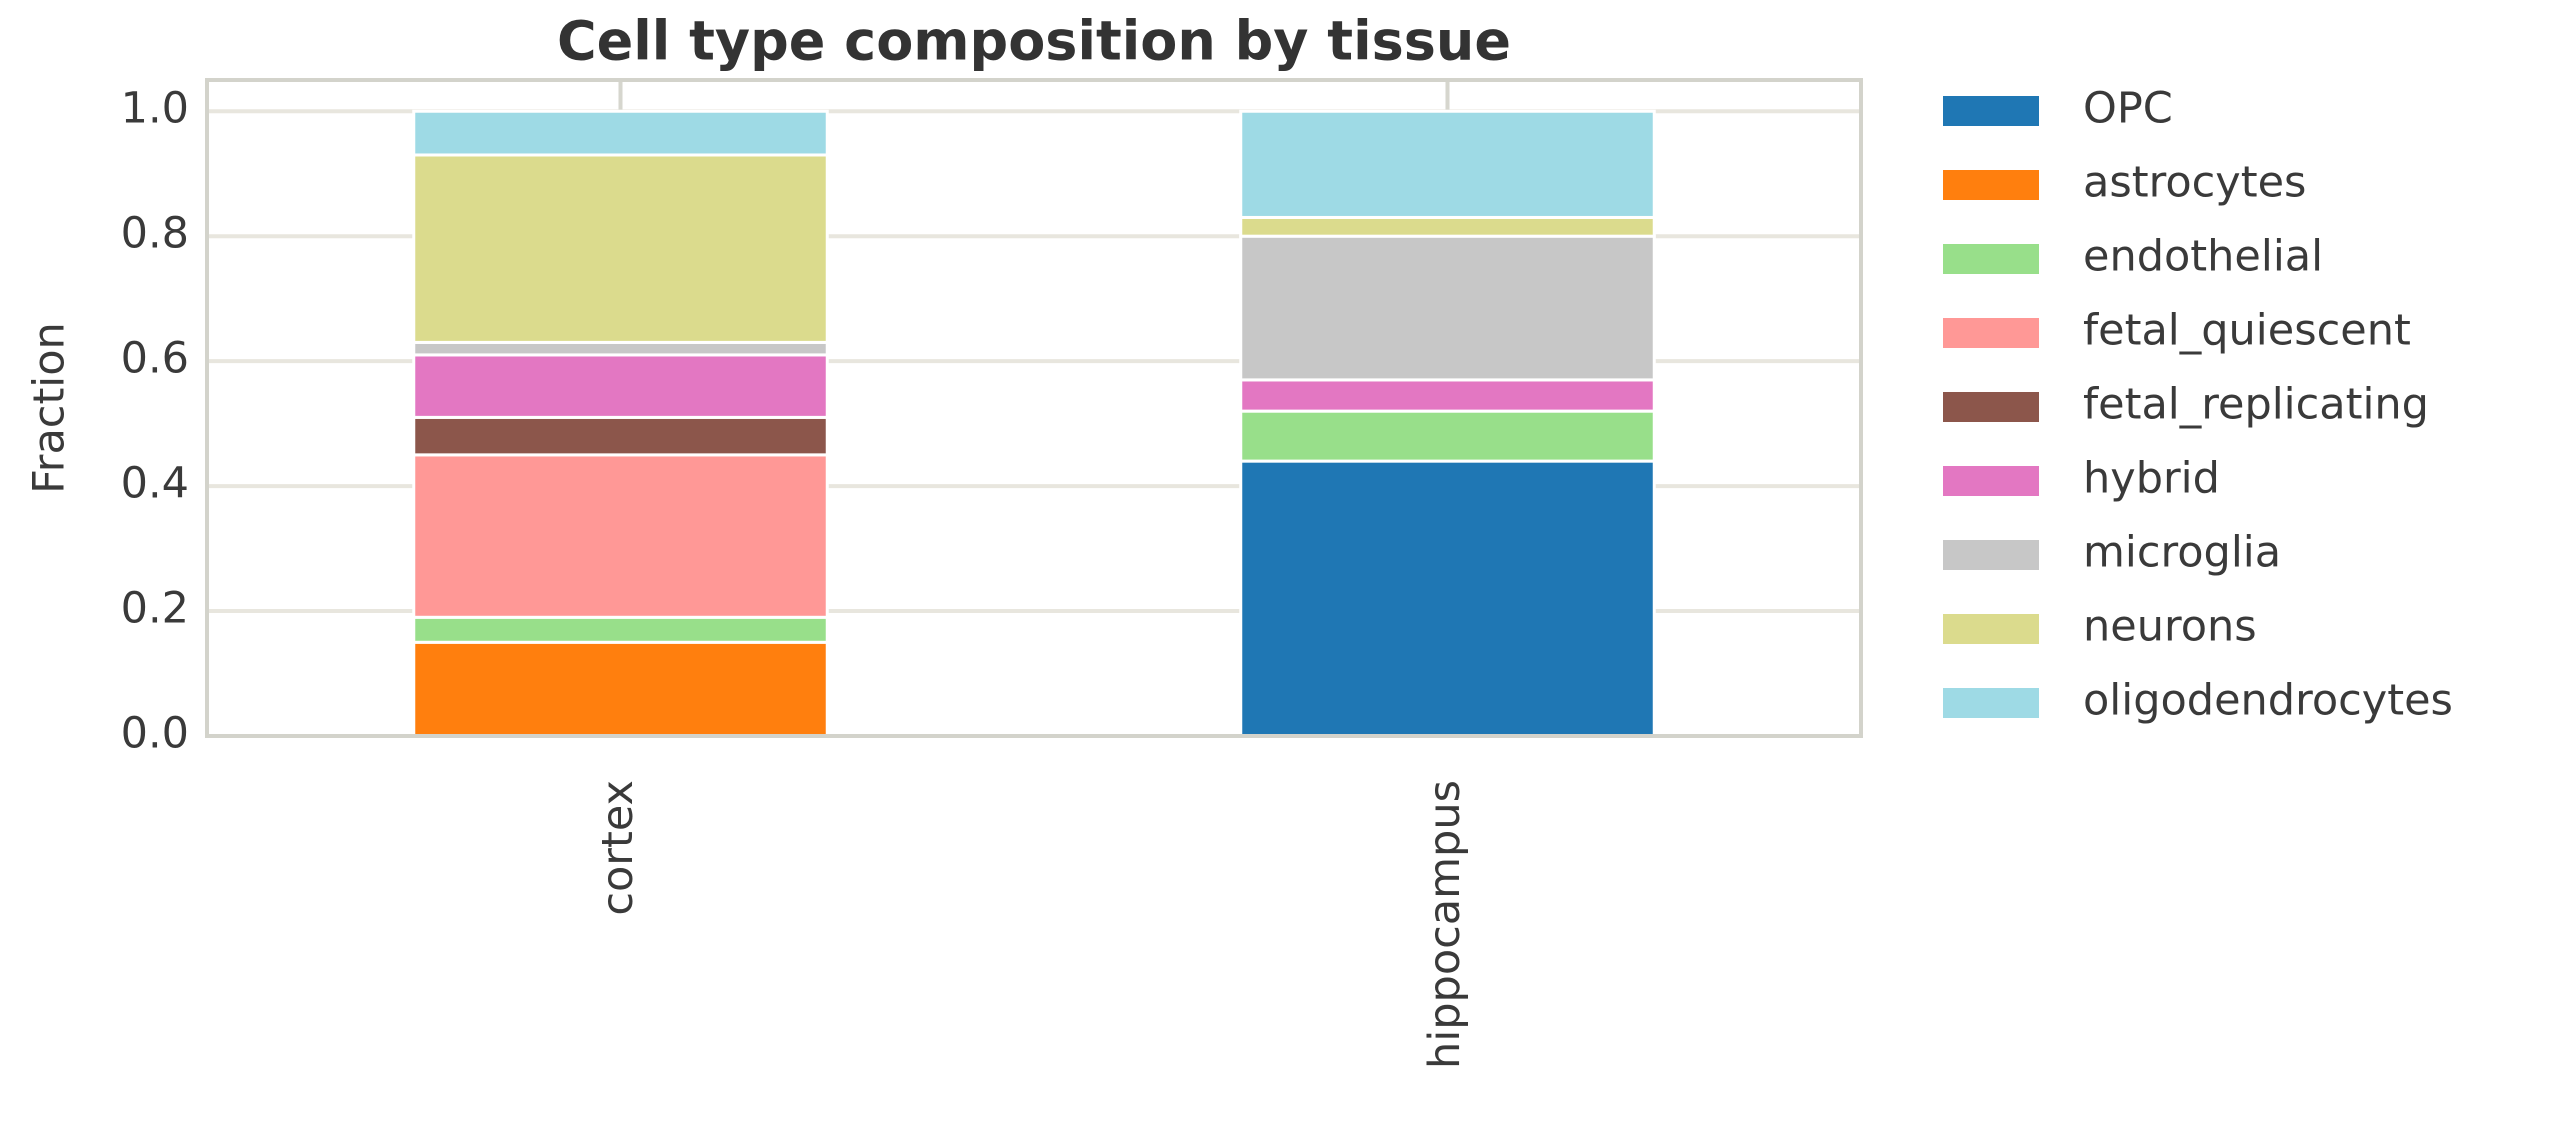 The image size is (2558, 1135). What do you see at coordinates (2256, 405) in the screenshot?
I see `legend-label: fetal_replicating` at bounding box center [2256, 405].